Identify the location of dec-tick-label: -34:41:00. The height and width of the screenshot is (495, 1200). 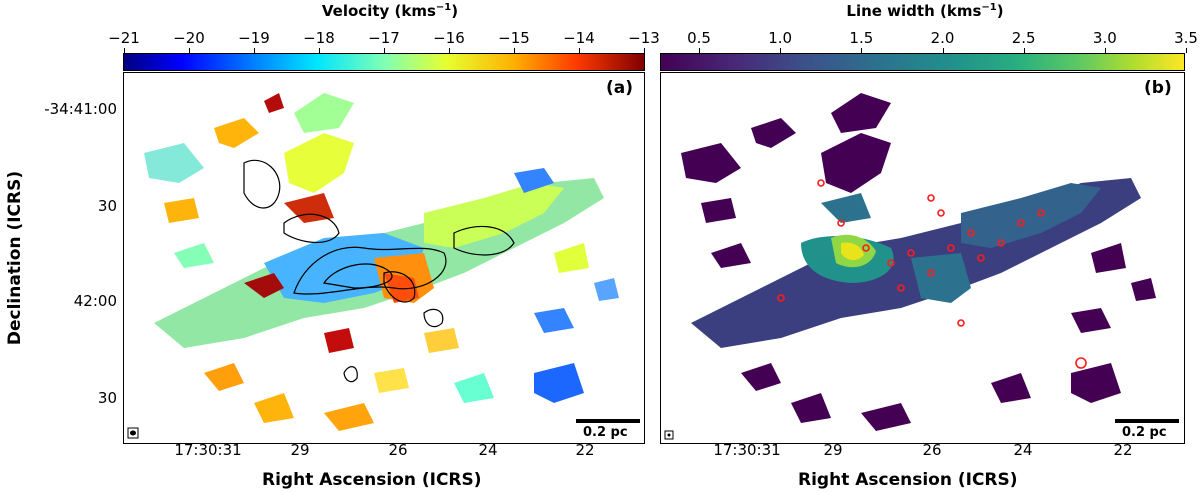
(80, 109).